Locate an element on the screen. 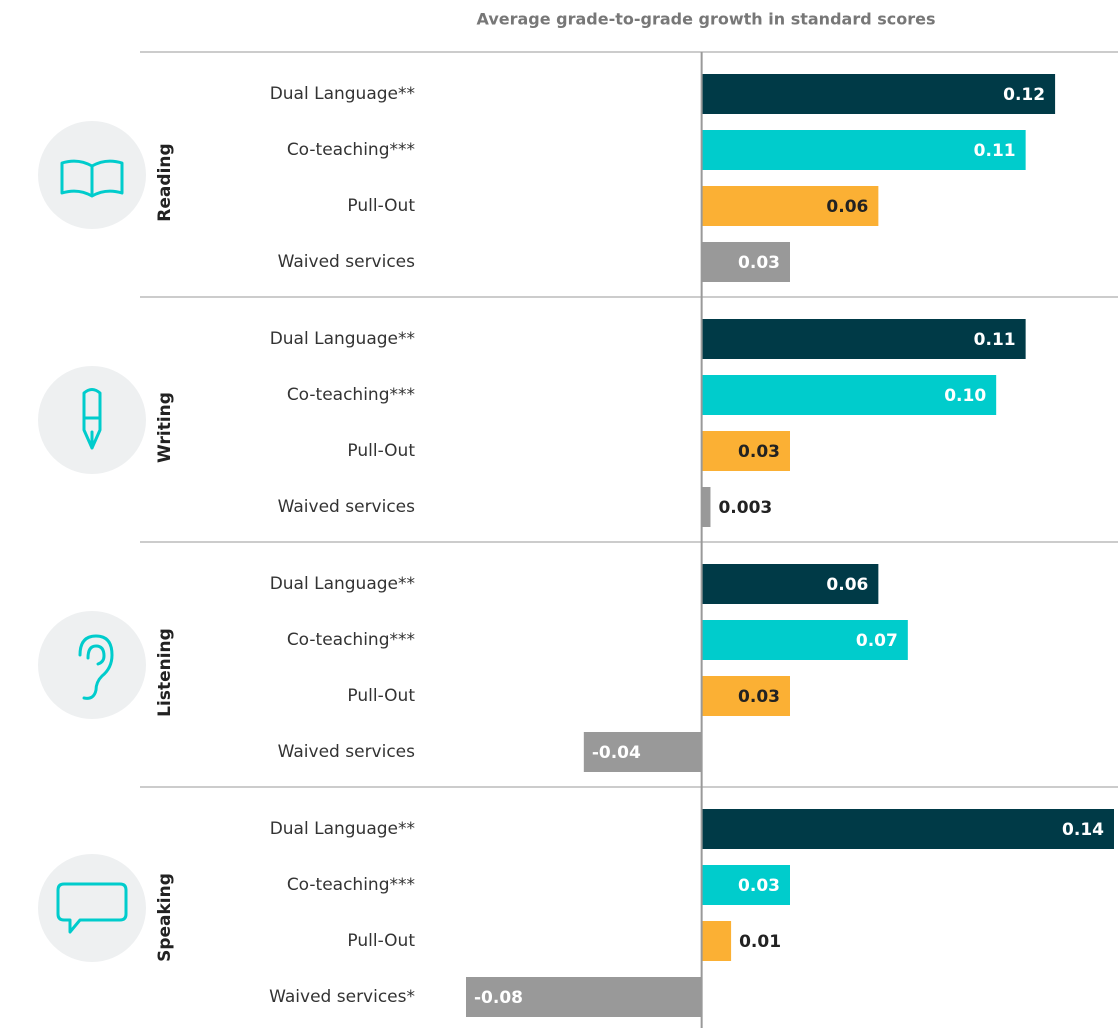 Image resolution: width=1118 pixels, height=1028 pixels. pen-icon is located at coordinates (92, 419).